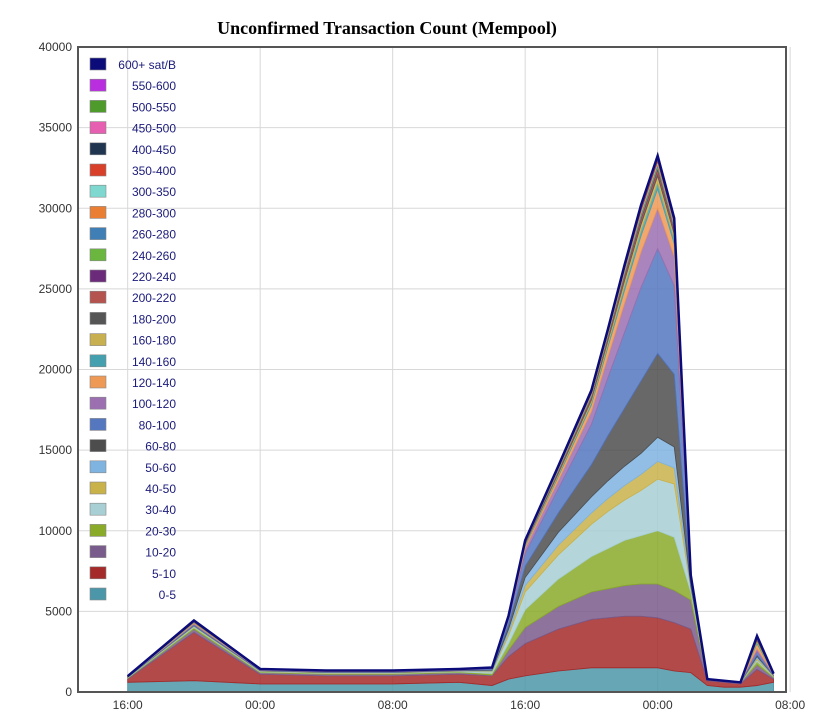 The image size is (829, 722). Describe the element at coordinates (160, 447) in the screenshot. I see `legend-label: 60-80` at that location.